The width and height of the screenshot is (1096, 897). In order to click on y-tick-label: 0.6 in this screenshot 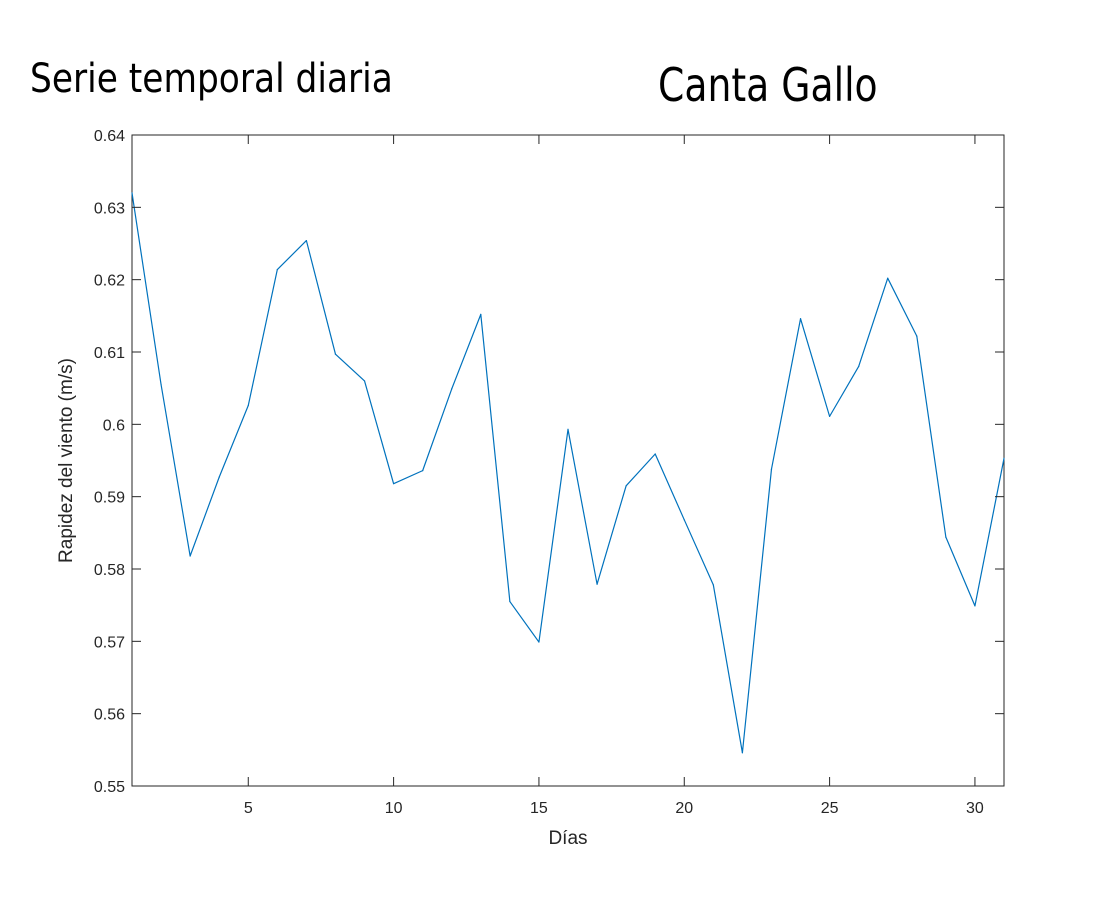, I will do `click(114, 425)`.